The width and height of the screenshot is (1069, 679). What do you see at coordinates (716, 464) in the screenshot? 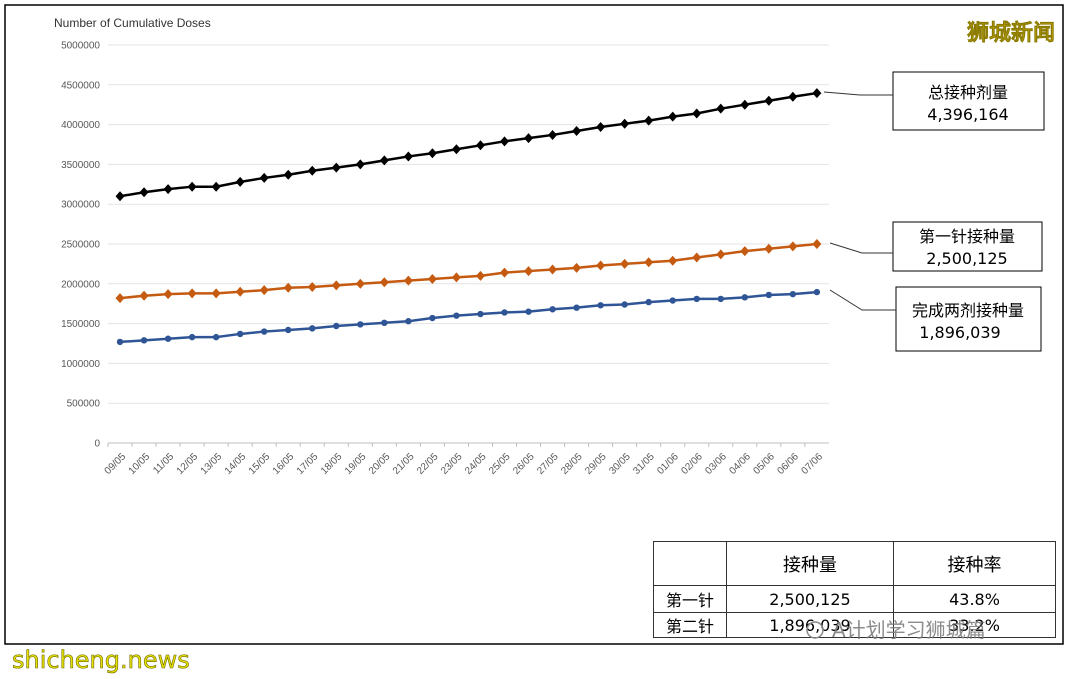
I see `x-tick-label: 03/06` at bounding box center [716, 464].